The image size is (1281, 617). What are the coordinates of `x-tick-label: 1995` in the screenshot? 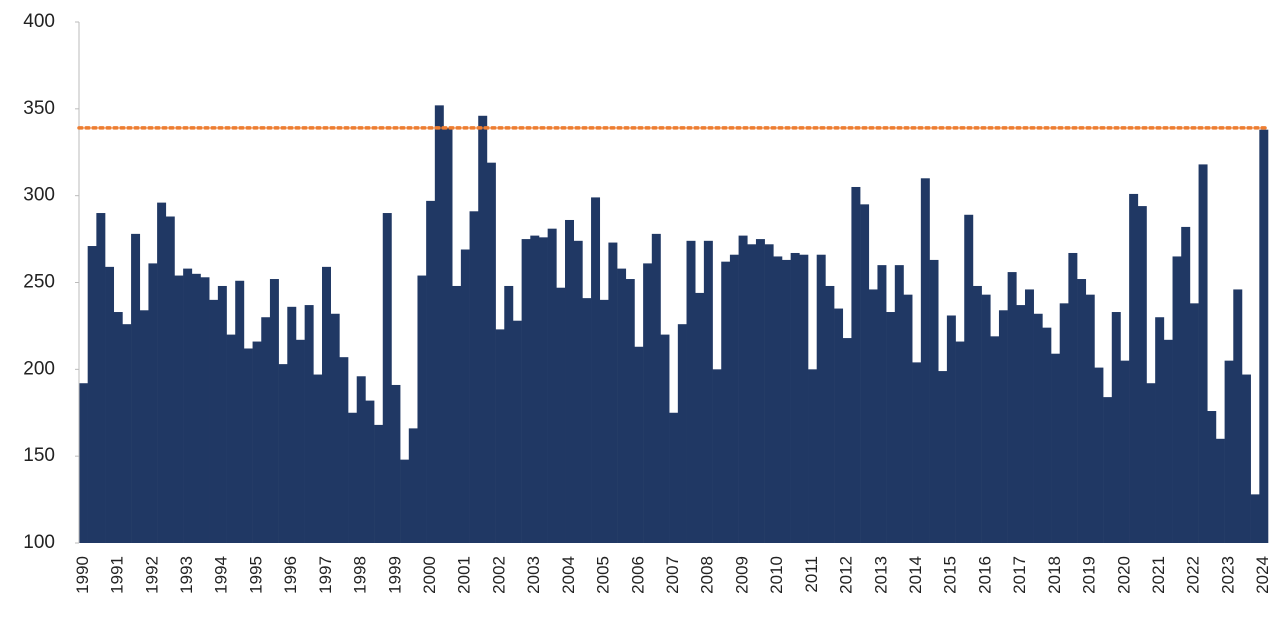 It's located at (255, 575).